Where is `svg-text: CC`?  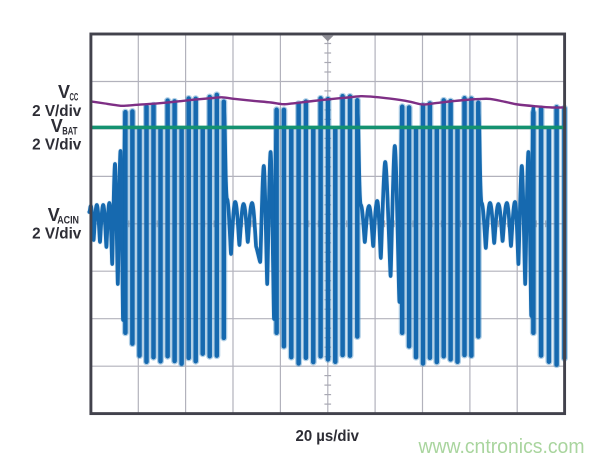 svg-text: CC is located at coordinates (74, 98).